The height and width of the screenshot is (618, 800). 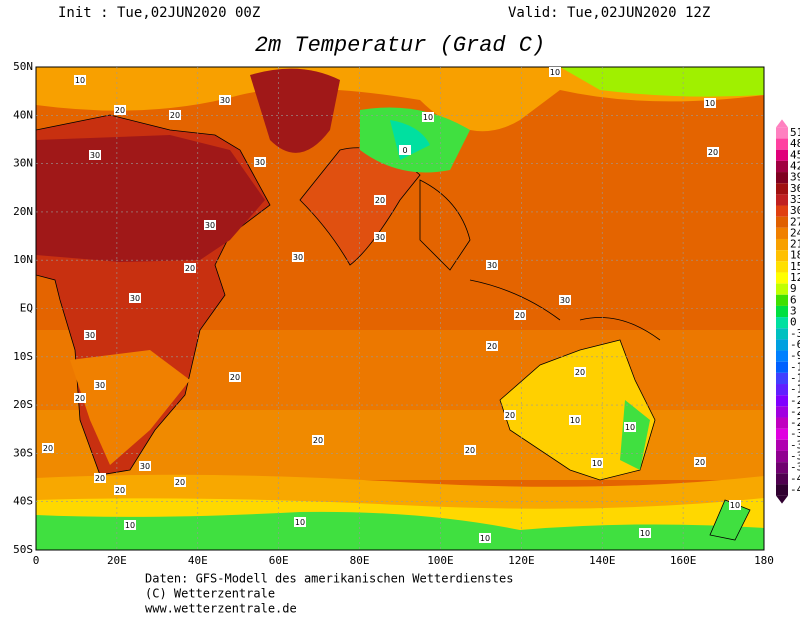 I want to click on lon-label: 60E, so click(x=279, y=560).